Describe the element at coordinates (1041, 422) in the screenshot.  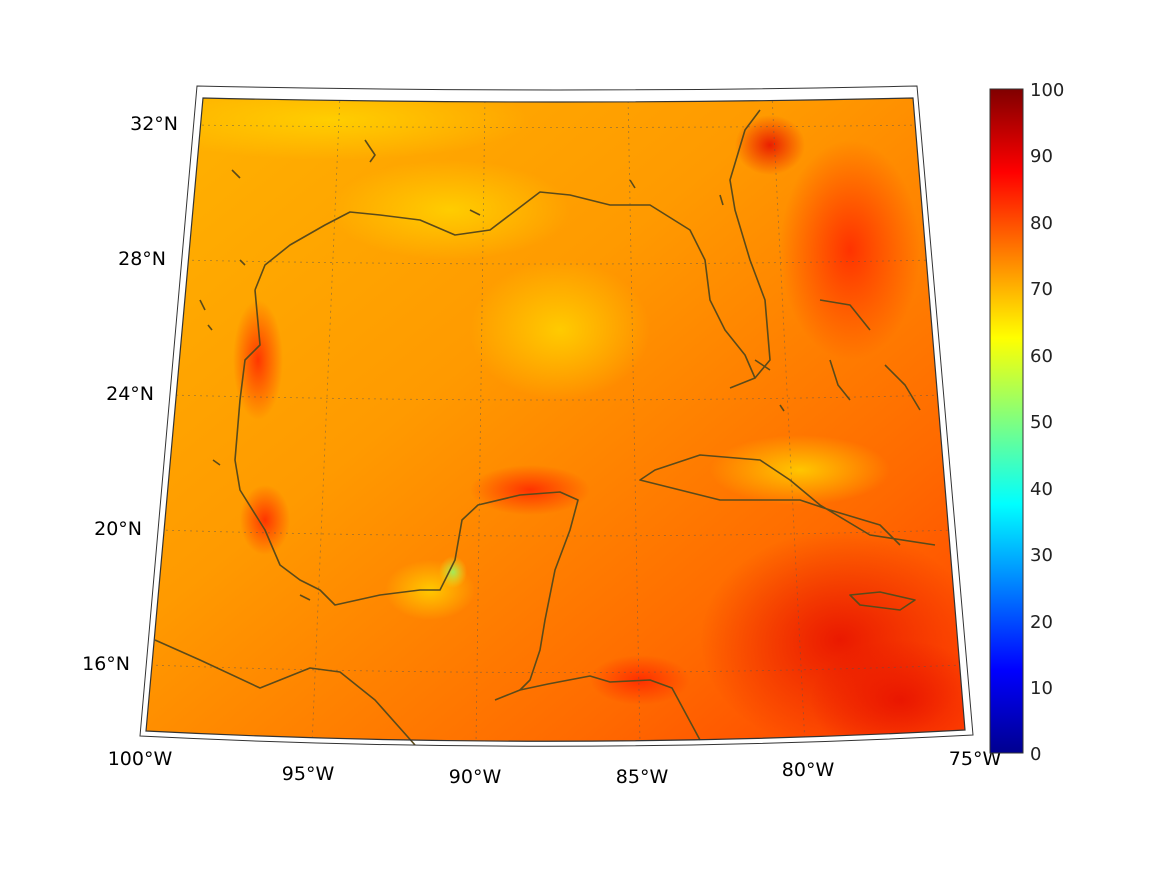
I see `colorbar-tick-50: 50` at that location.